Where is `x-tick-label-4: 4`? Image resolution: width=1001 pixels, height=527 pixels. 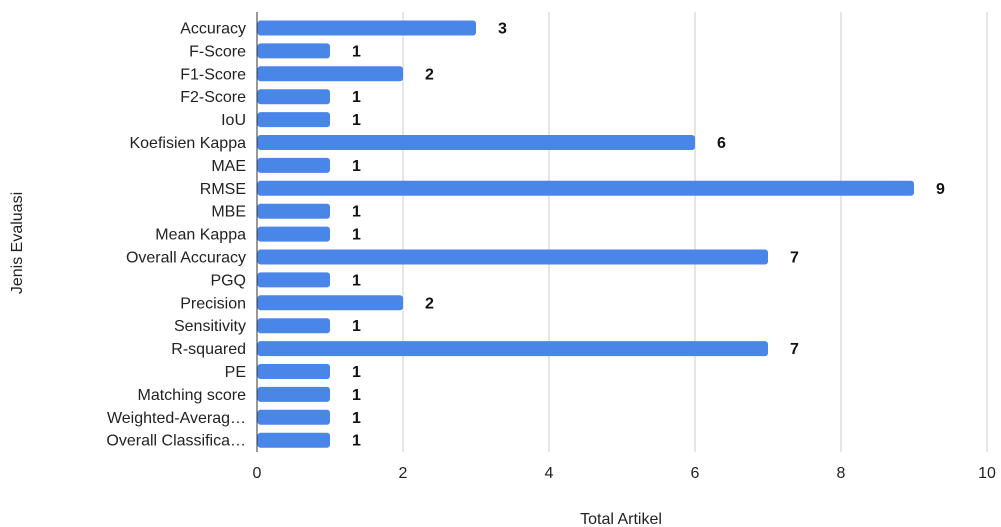
x-tick-label-4: 4 is located at coordinates (549, 473).